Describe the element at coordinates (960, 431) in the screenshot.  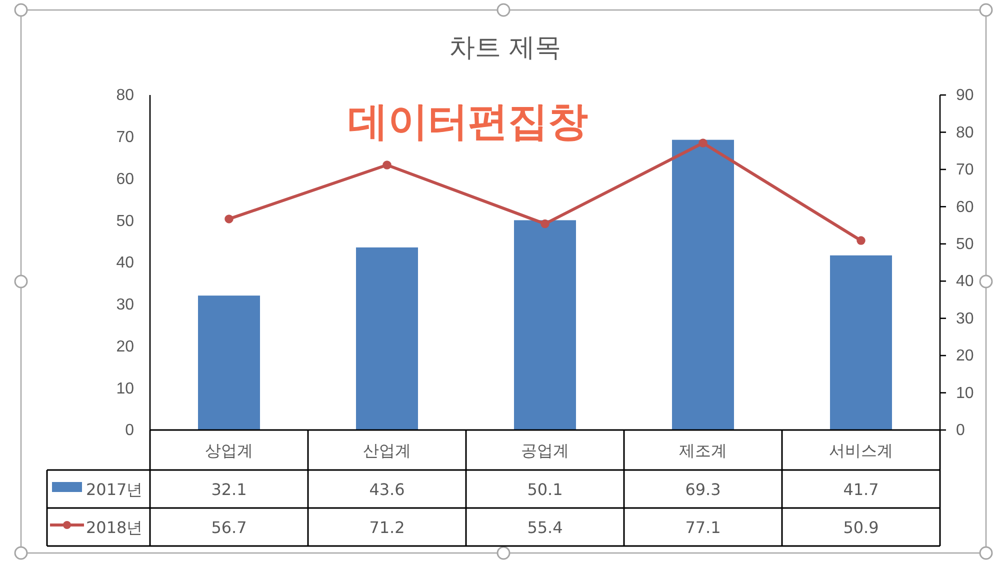
I see `y2-tick-label: 0` at that location.